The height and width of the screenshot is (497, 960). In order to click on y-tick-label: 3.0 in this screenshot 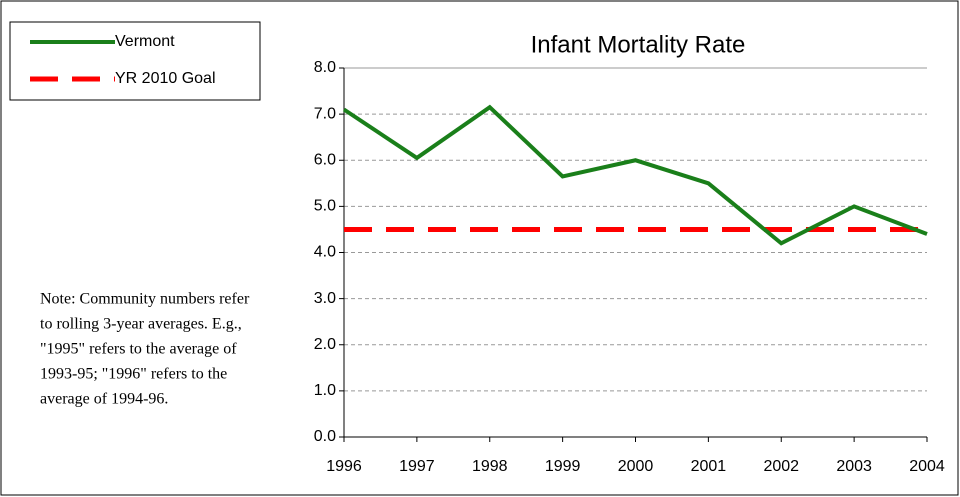, I will do `click(325, 298)`.